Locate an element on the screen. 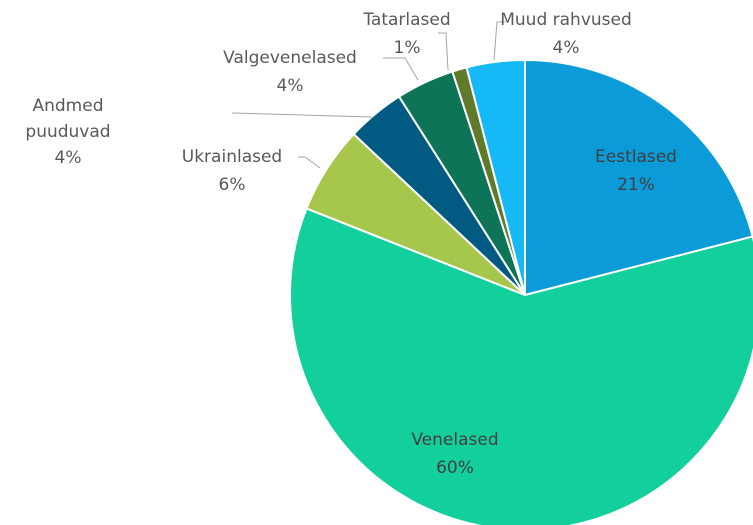 This screenshot has height=525, width=753. slice-label: Andmed puuduvad 4% is located at coordinates (68, 132).